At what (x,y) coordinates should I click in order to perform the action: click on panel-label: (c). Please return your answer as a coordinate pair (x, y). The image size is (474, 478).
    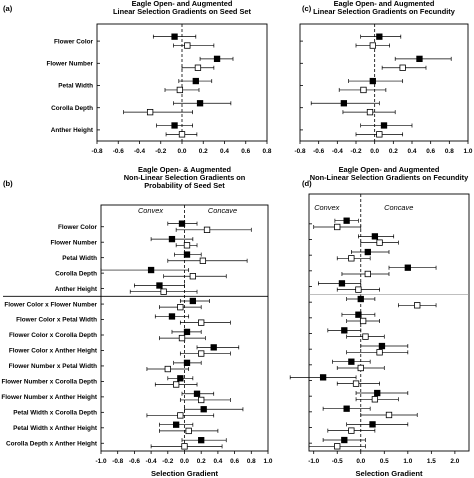
    Looking at the image, I should click on (307, 8).